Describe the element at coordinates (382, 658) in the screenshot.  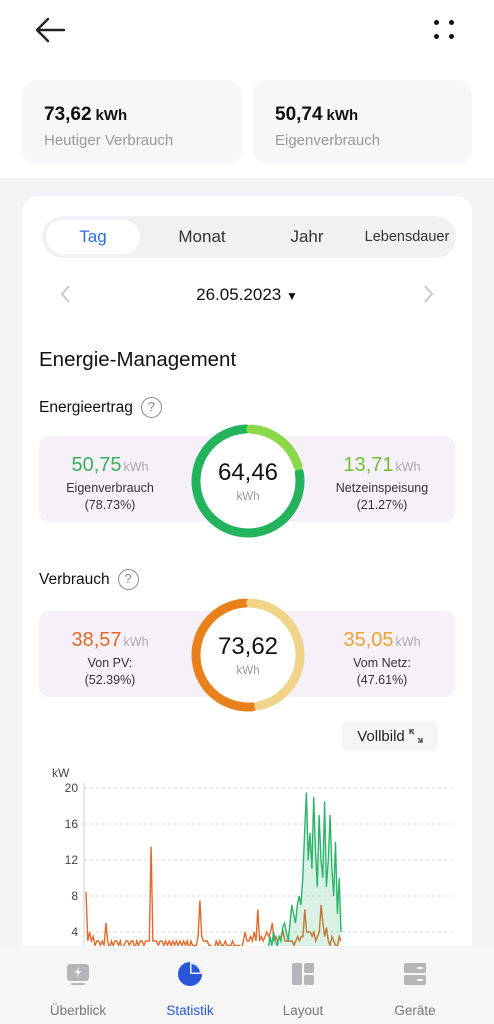
I see `vom-netz-stat: 35,05 kWh Vom Netz: (47.61%)` at that location.